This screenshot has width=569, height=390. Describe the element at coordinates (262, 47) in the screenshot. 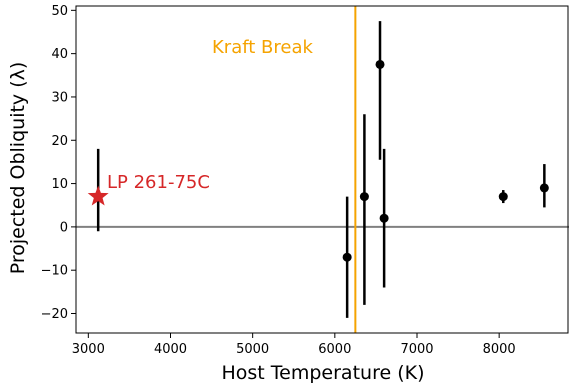

I see `kraft-break-label: Kraft Break` at that location.